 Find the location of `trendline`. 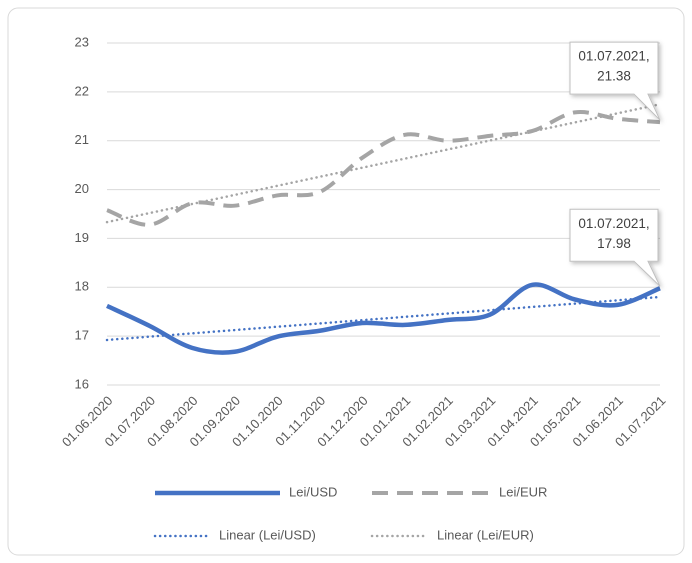

trendline is located at coordinates (383, 318).